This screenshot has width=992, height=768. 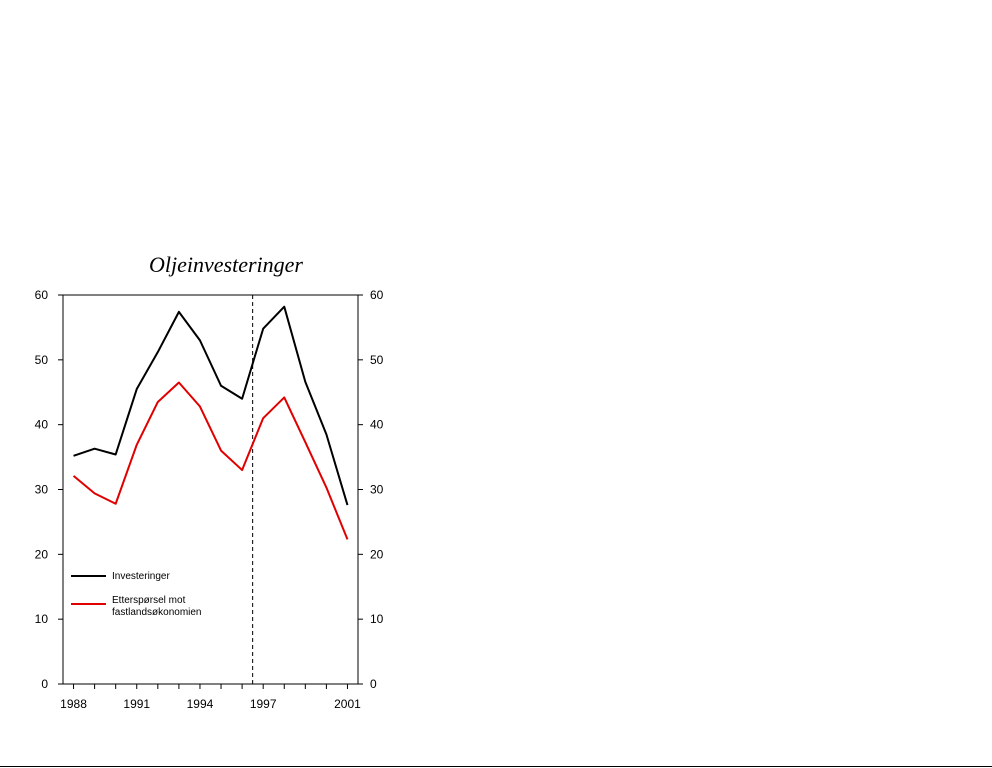 I want to click on y-tick-label-right: 50, so click(x=377, y=360).